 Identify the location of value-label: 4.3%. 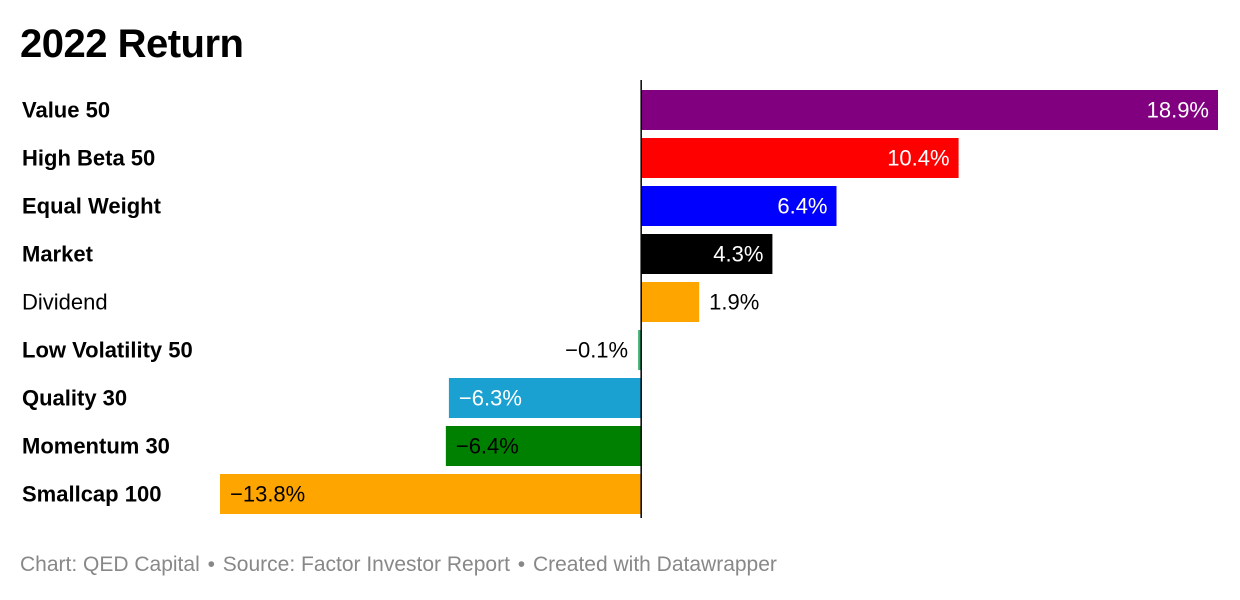
(738, 254).